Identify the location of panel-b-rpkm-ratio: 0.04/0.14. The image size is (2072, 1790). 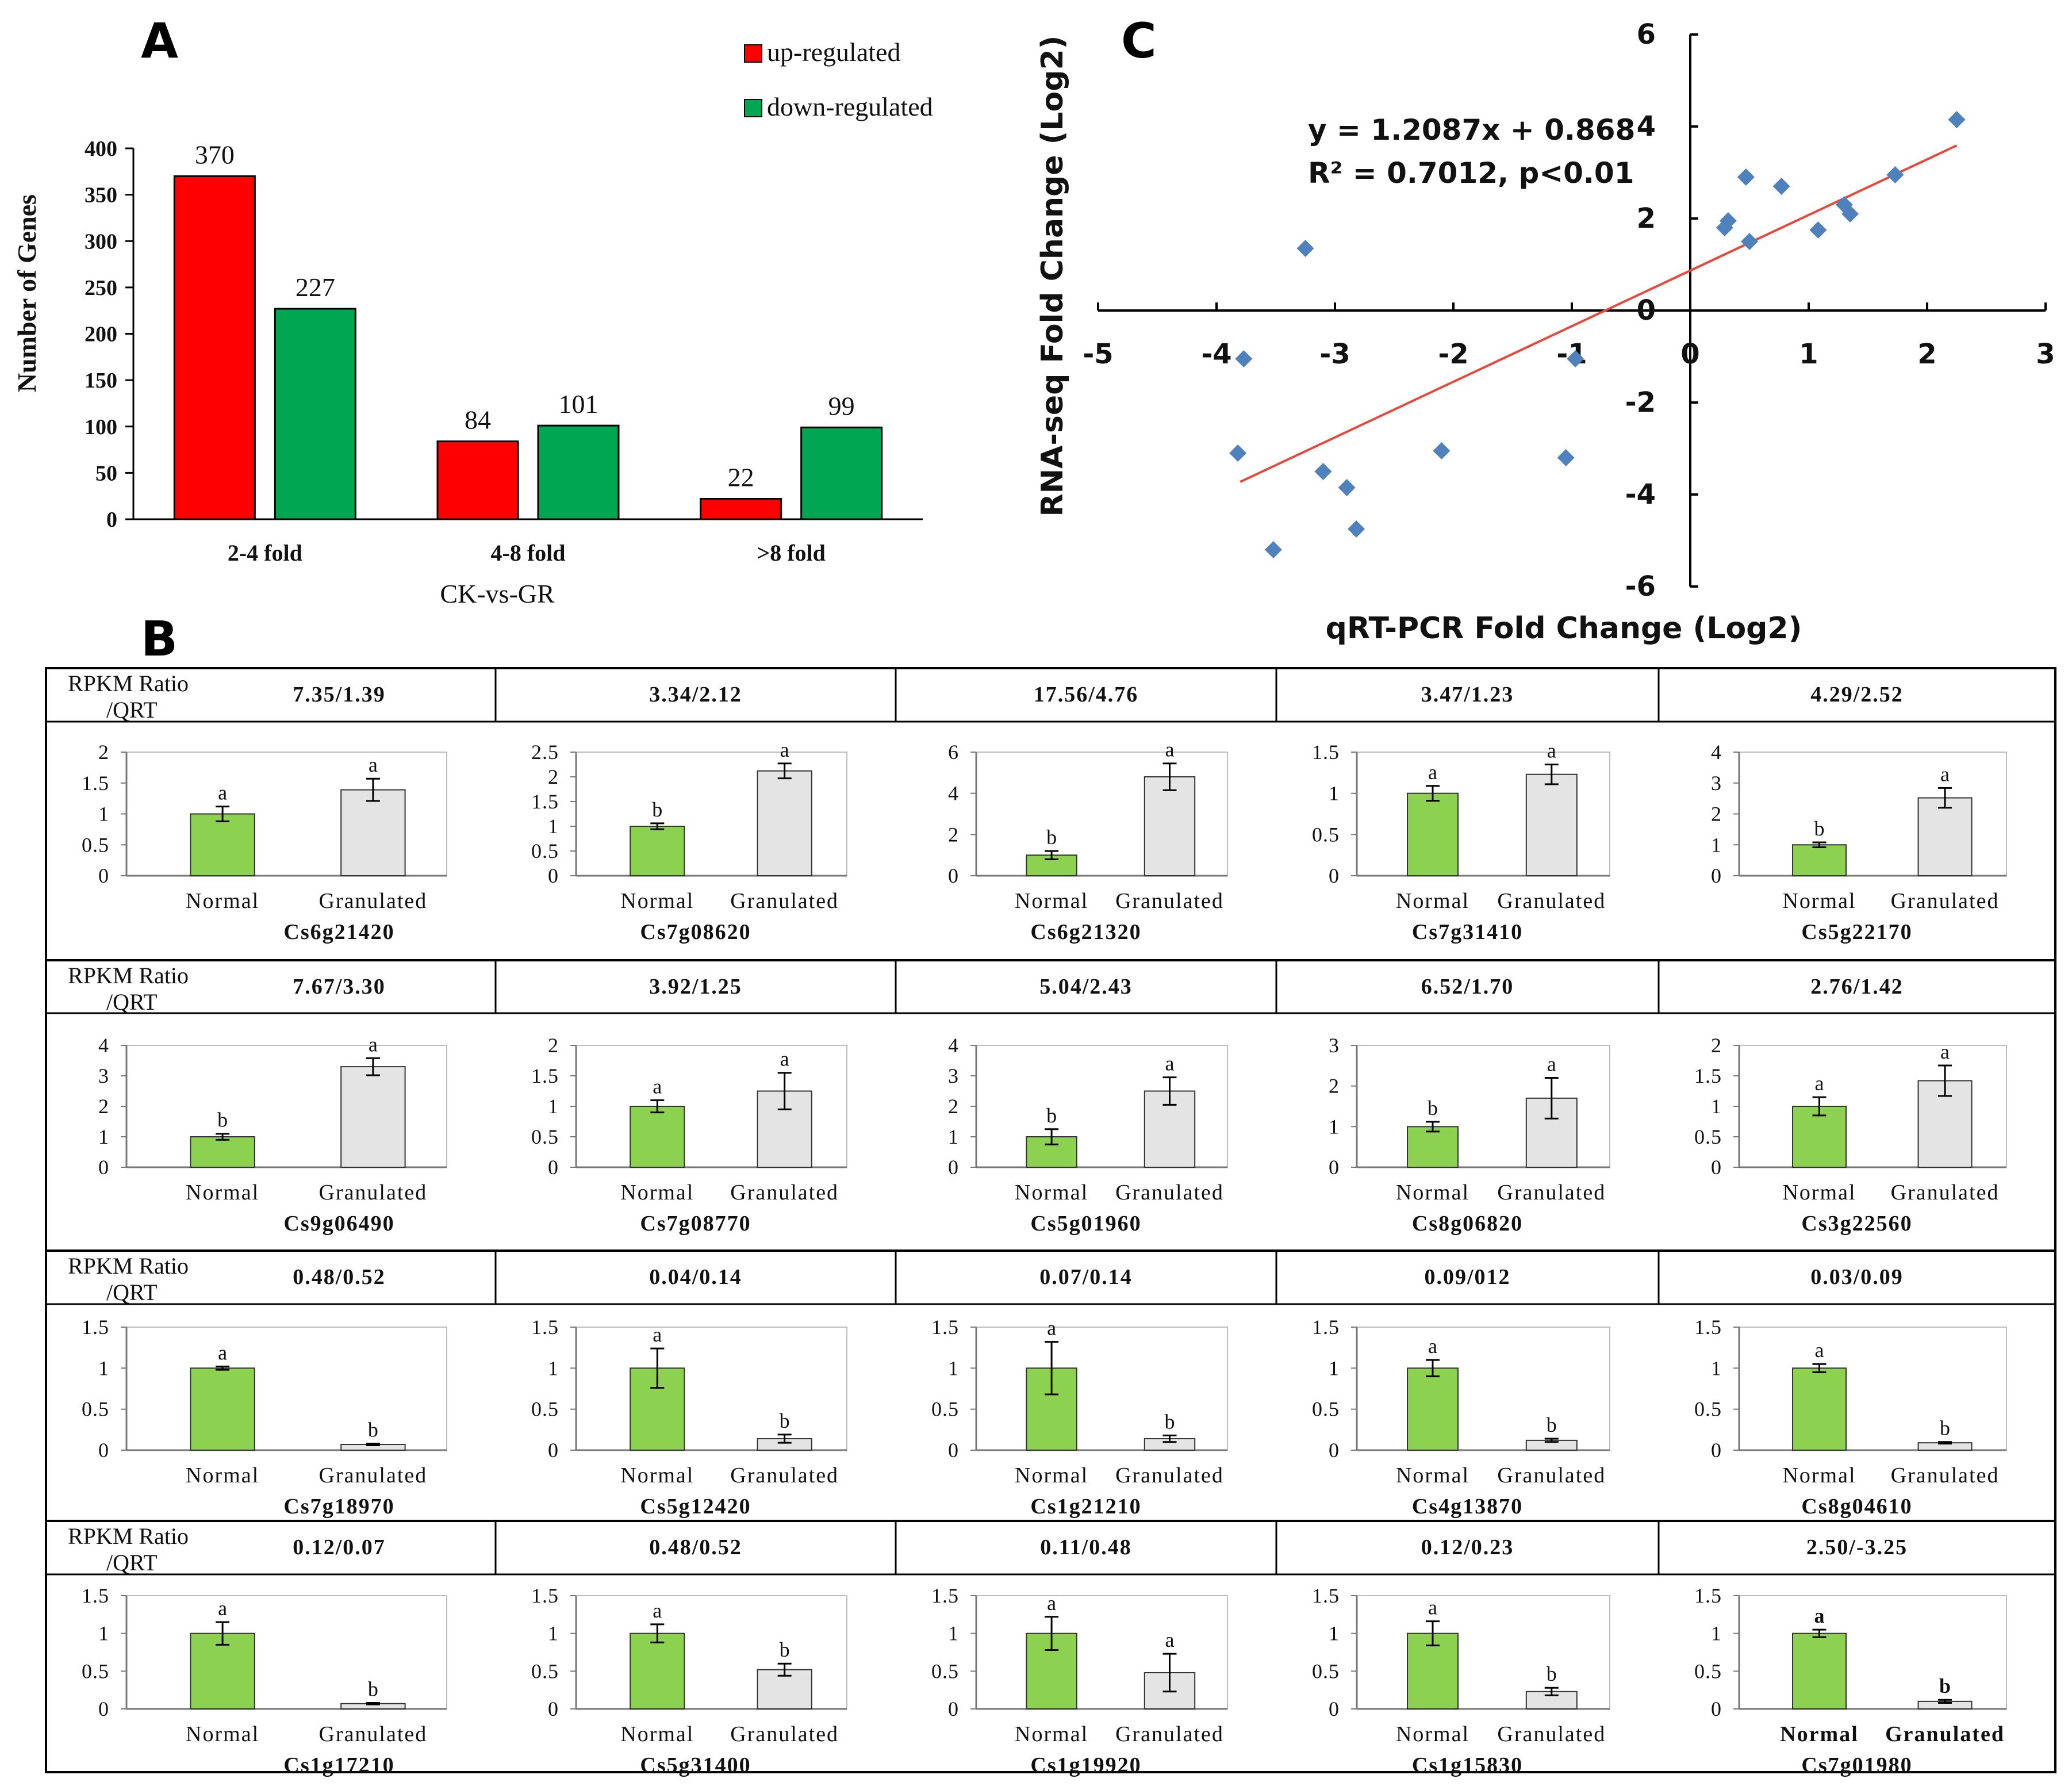
(695, 1277).